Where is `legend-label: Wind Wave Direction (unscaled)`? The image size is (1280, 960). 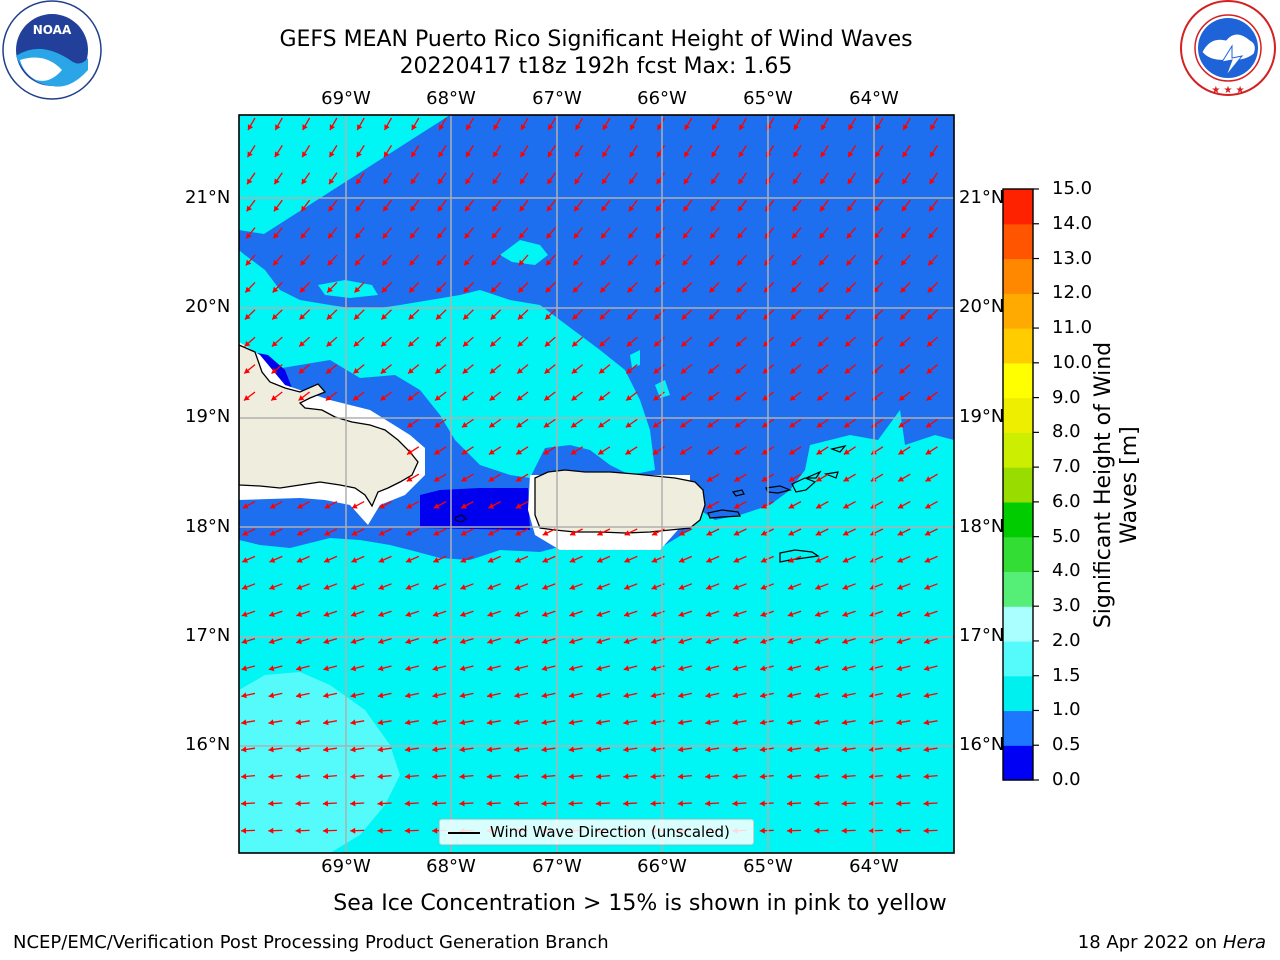 legend-label: Wind Wave Direction (unscaled) is located at coordinates (610, 832).